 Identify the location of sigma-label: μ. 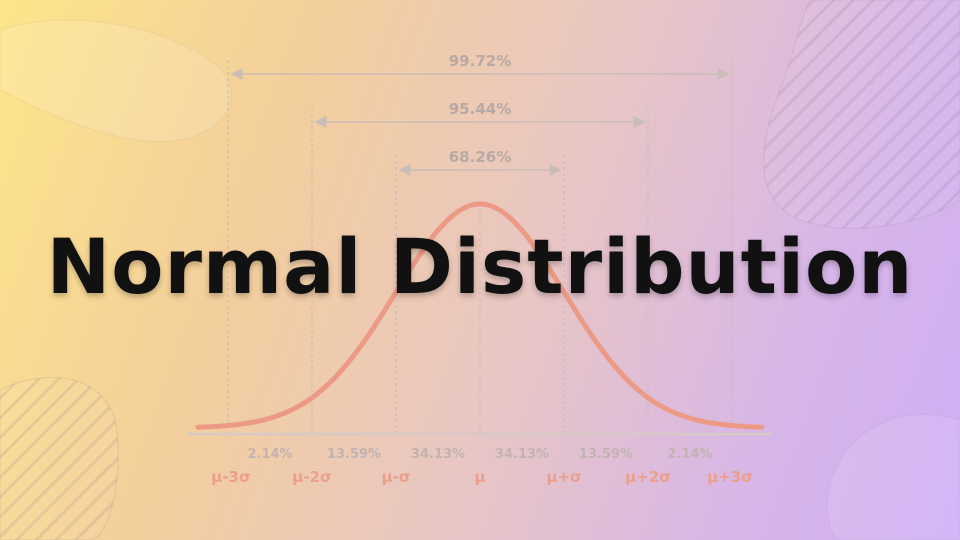
(479, 477).